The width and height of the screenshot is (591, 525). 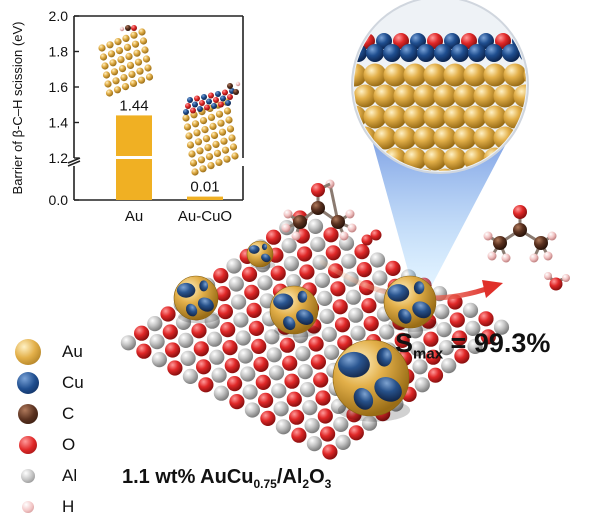 What do you see at coordinates (173, 161) in the screenshot?
I see `bars: 1.44 Au 0.01 Au-CuO` at bounding box center [173, 161].